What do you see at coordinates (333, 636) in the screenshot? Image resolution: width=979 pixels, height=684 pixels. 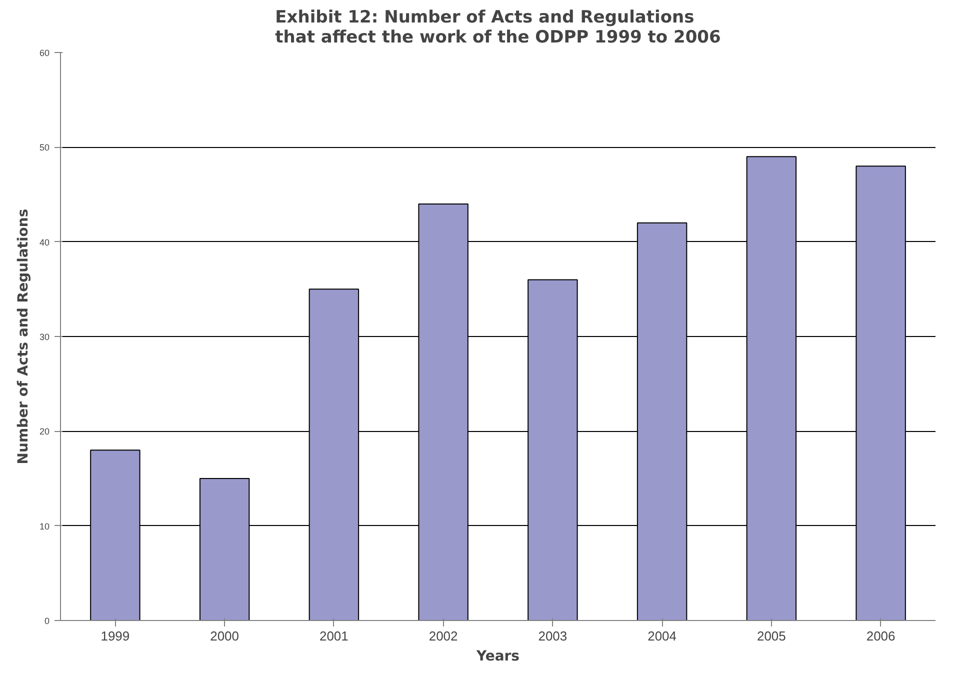 I see `x-tick-label: 2001` at bounding box center [333, 636].